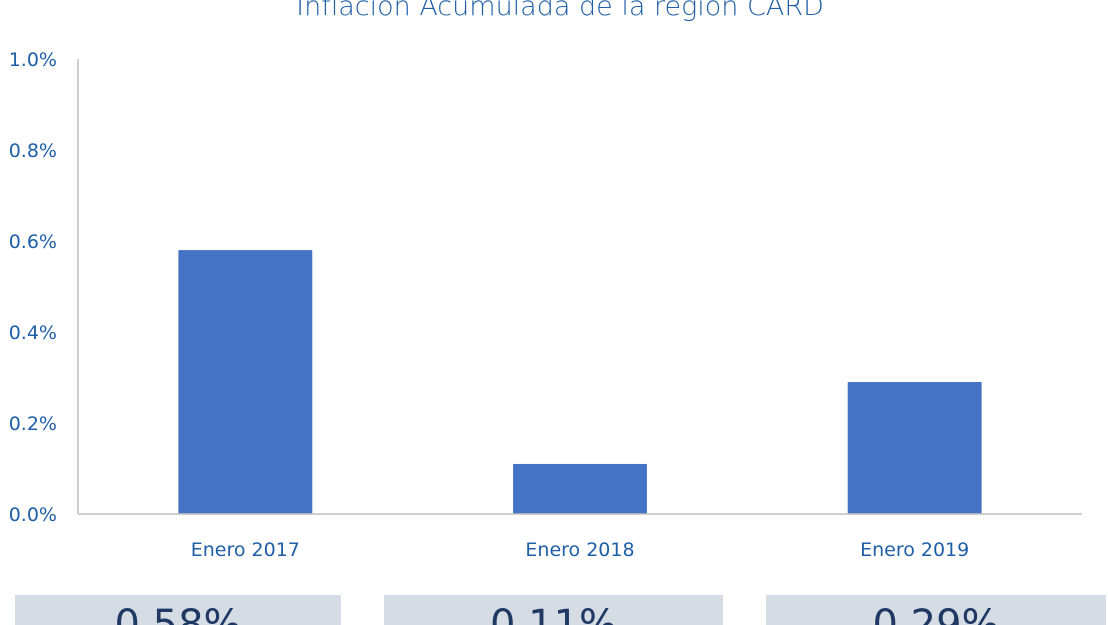  Describe the element at coordinates (33, 515) in the screenshot. I see `y-tick-label: 0.0%` at that location.